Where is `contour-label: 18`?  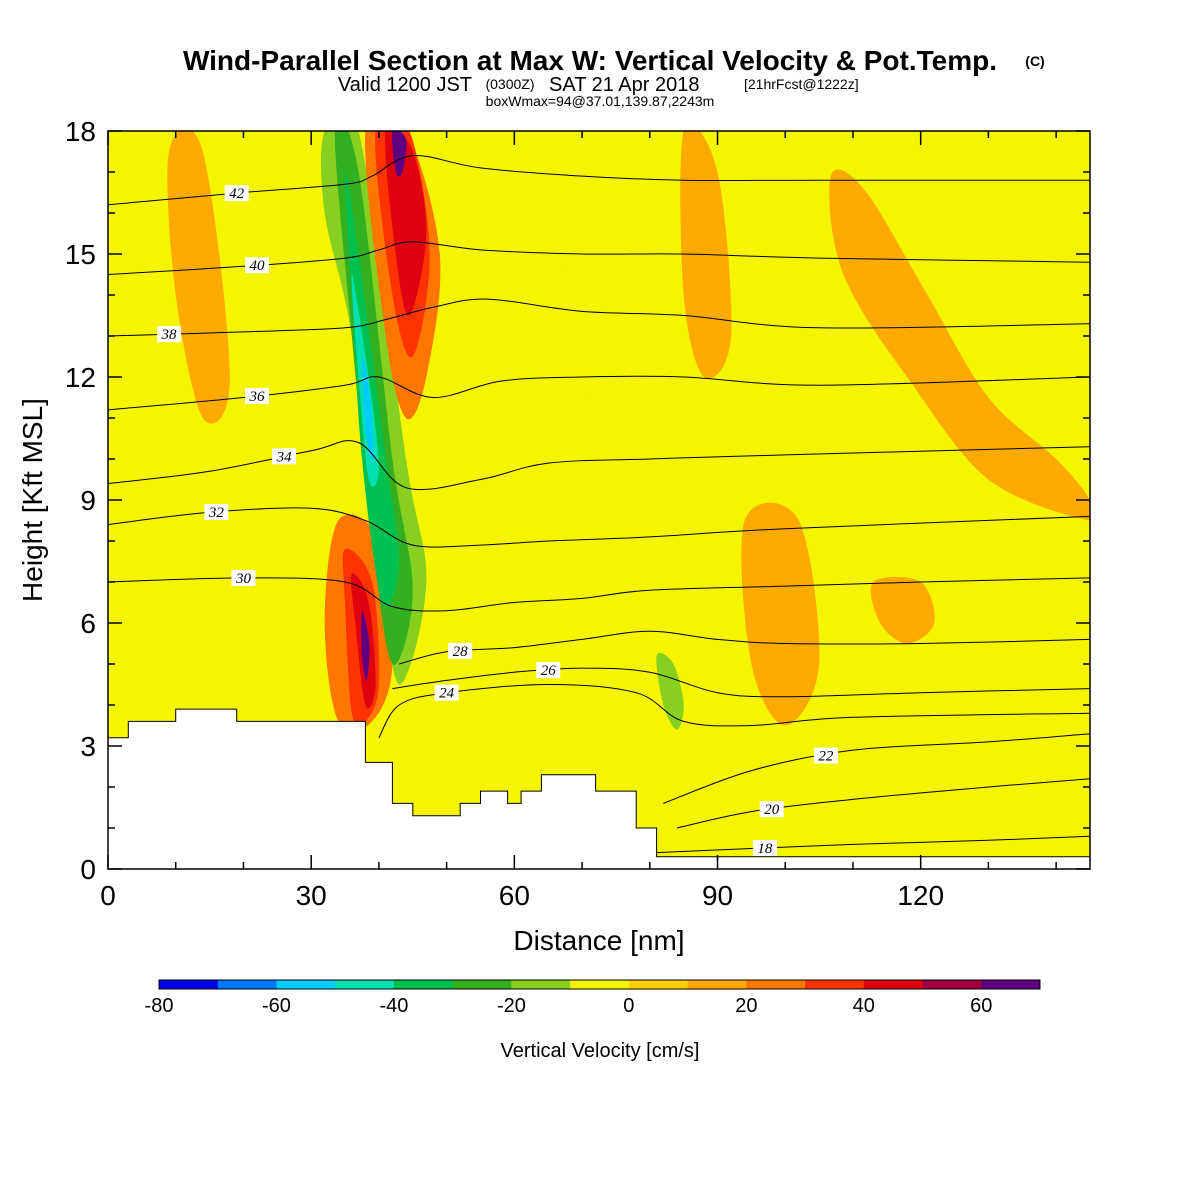
contour-label: 18 is located at coordinates (765, 849).